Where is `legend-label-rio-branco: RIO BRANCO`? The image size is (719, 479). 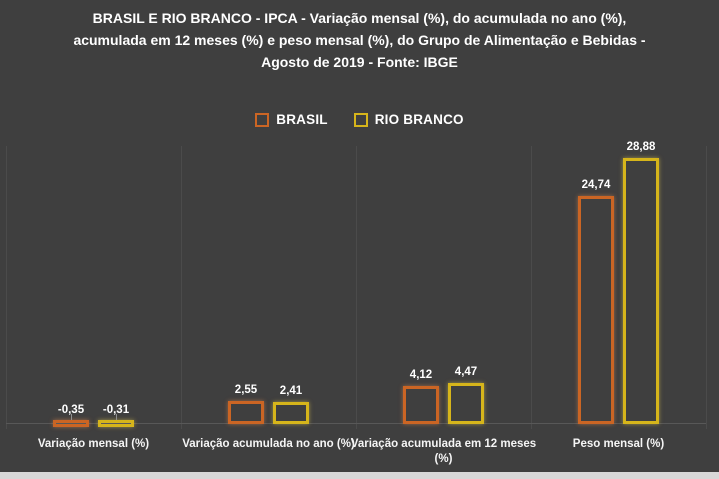
legend-label-rio-branco: RIO BRANCO is located at coordinates (419, 119).